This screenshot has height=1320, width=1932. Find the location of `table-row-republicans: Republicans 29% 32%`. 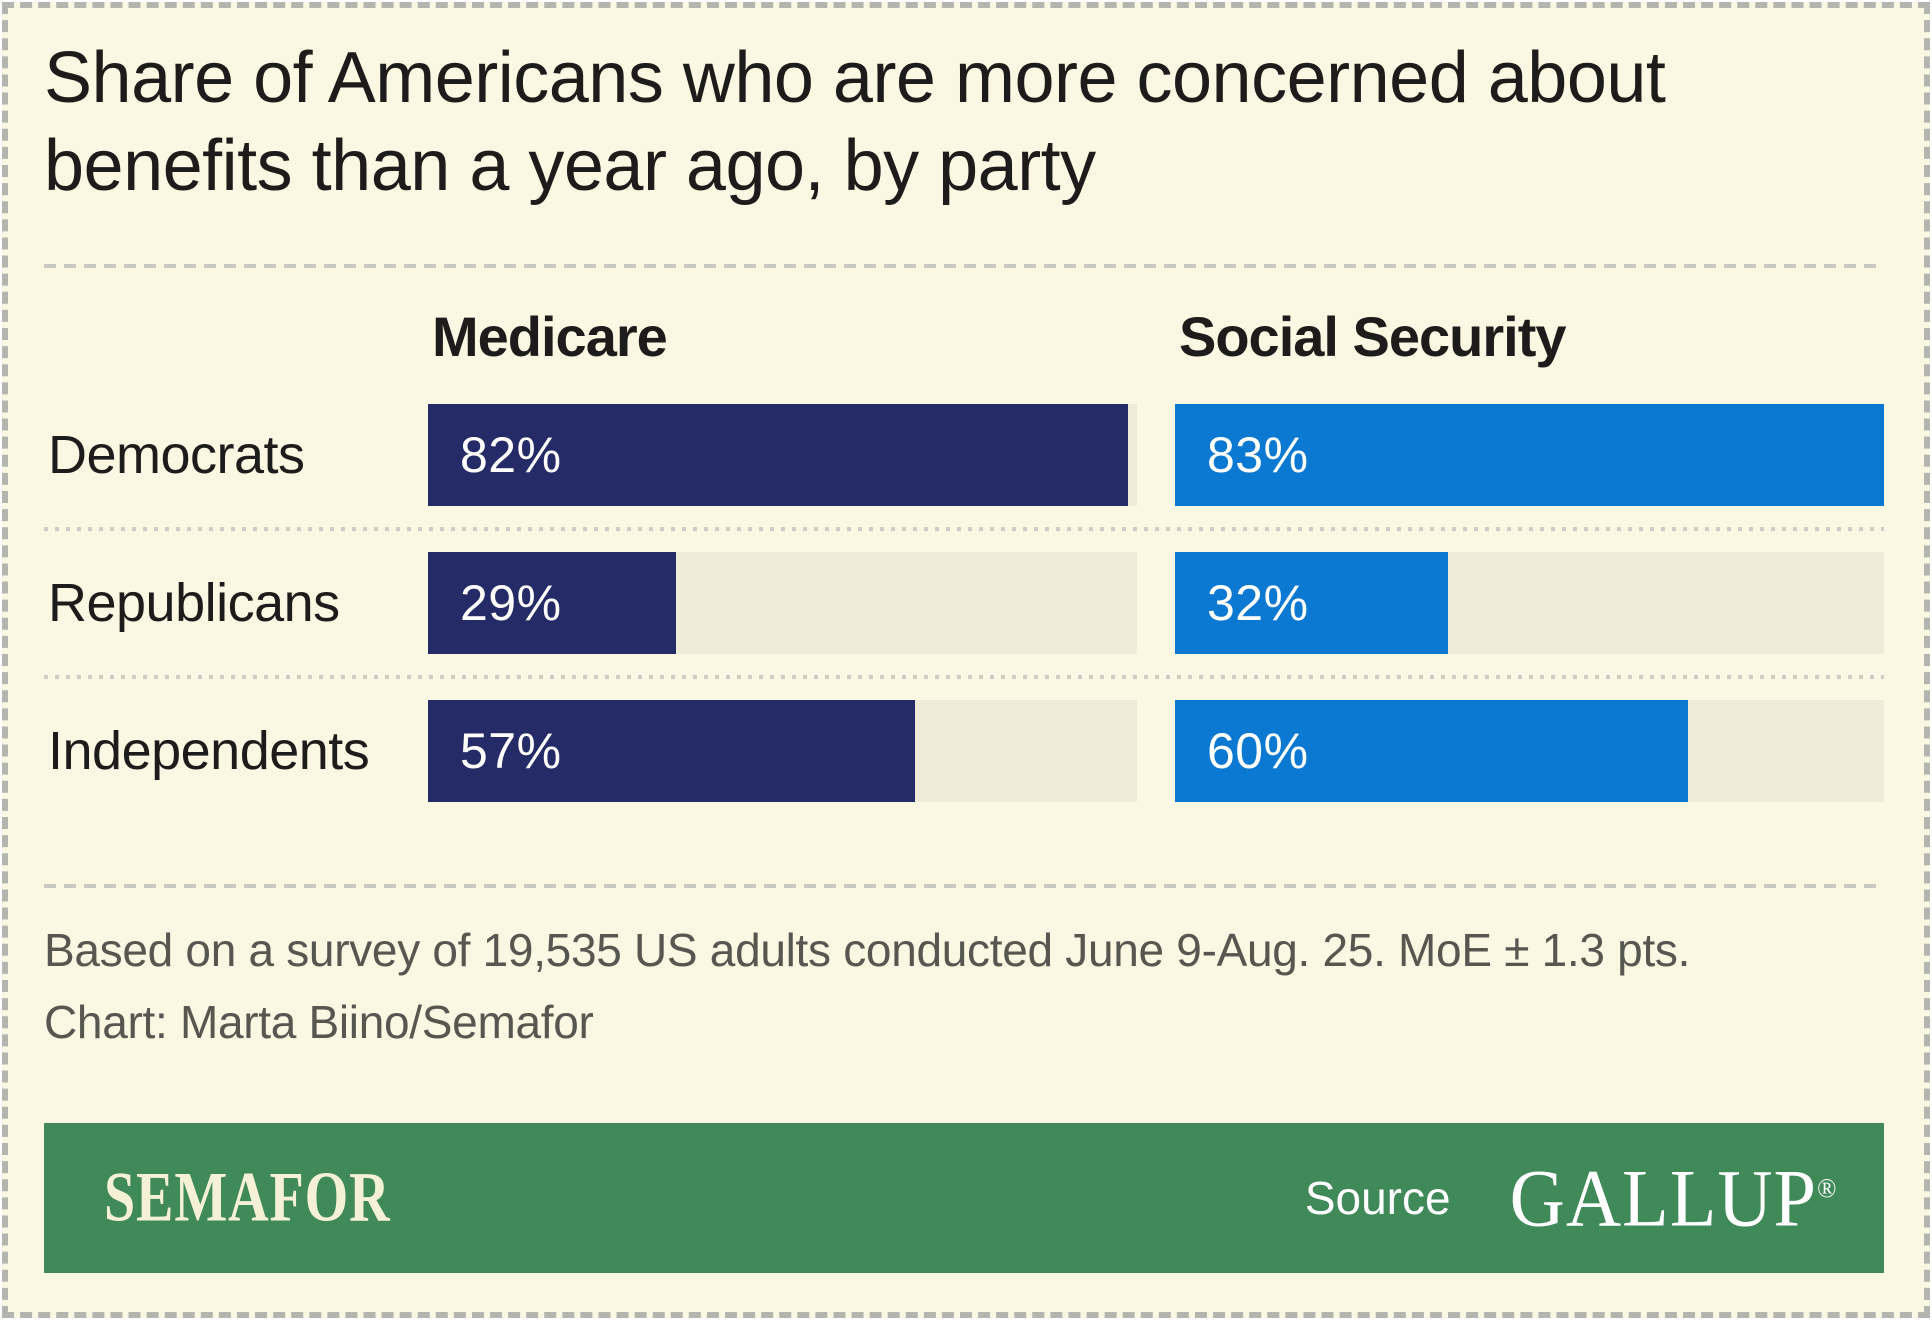

table-row-republicans: Republicans 29% 32% is located at coordinates (966, 603).